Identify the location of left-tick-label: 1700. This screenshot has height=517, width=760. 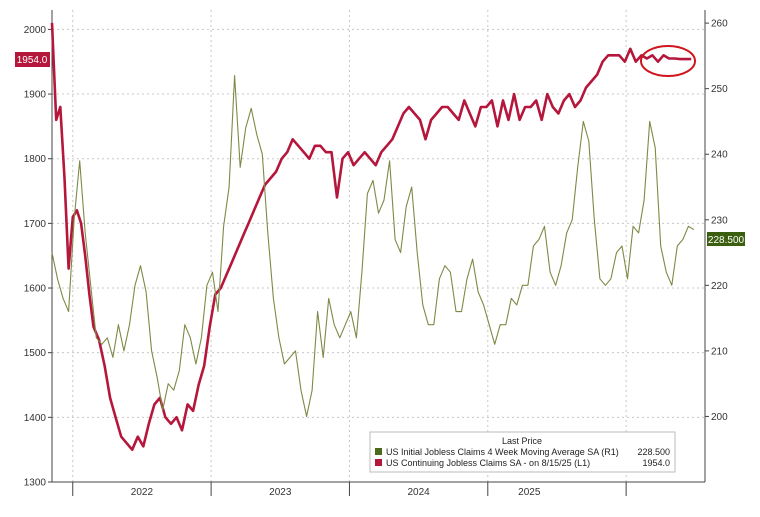
(35, 224).